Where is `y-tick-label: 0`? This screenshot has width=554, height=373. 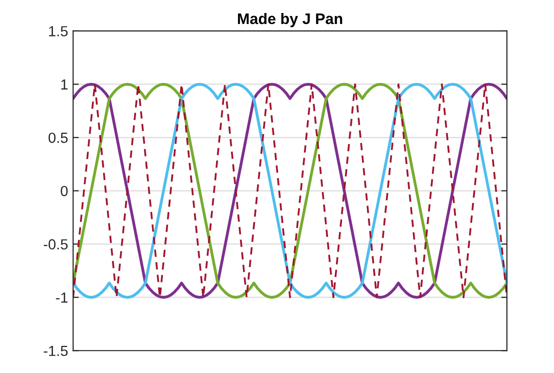
y-tick-label: 0 is located at coordinates (64, 191).